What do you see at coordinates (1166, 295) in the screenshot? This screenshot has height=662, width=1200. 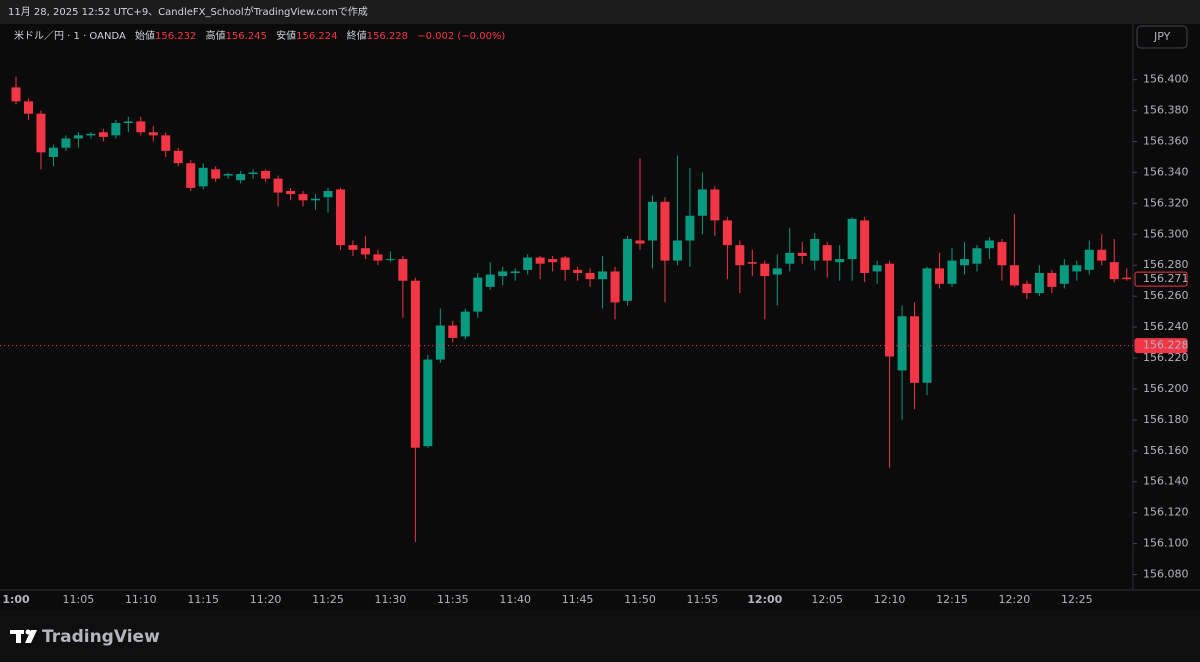 I see `y-tick-label: 156.260` at bounding box center [1166, 295].